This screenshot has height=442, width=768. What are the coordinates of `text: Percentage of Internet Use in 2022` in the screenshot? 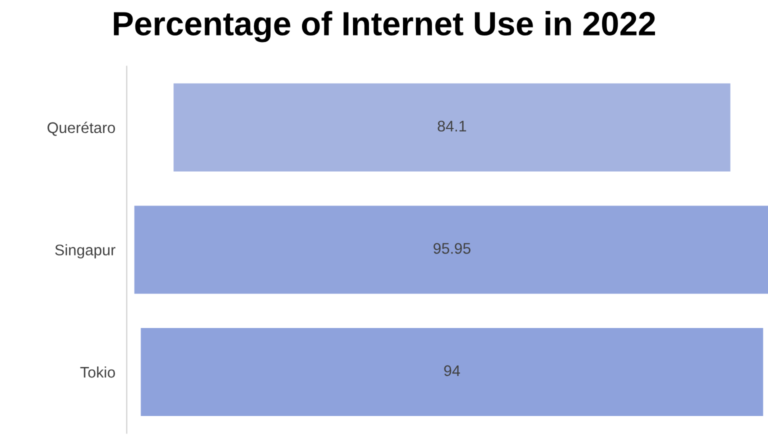 It's located at (385, 26).